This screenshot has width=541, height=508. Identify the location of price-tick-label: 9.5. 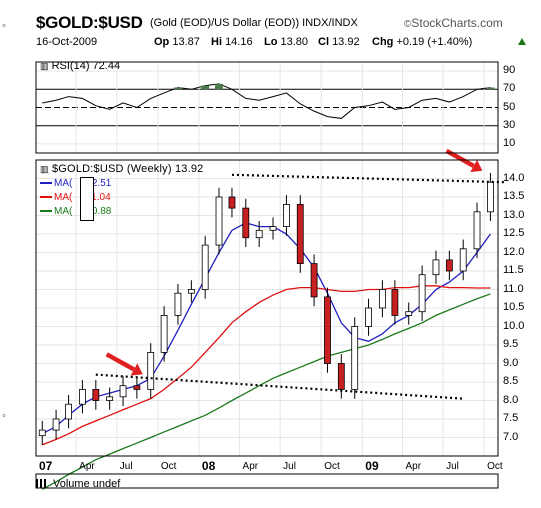
(511, 344).